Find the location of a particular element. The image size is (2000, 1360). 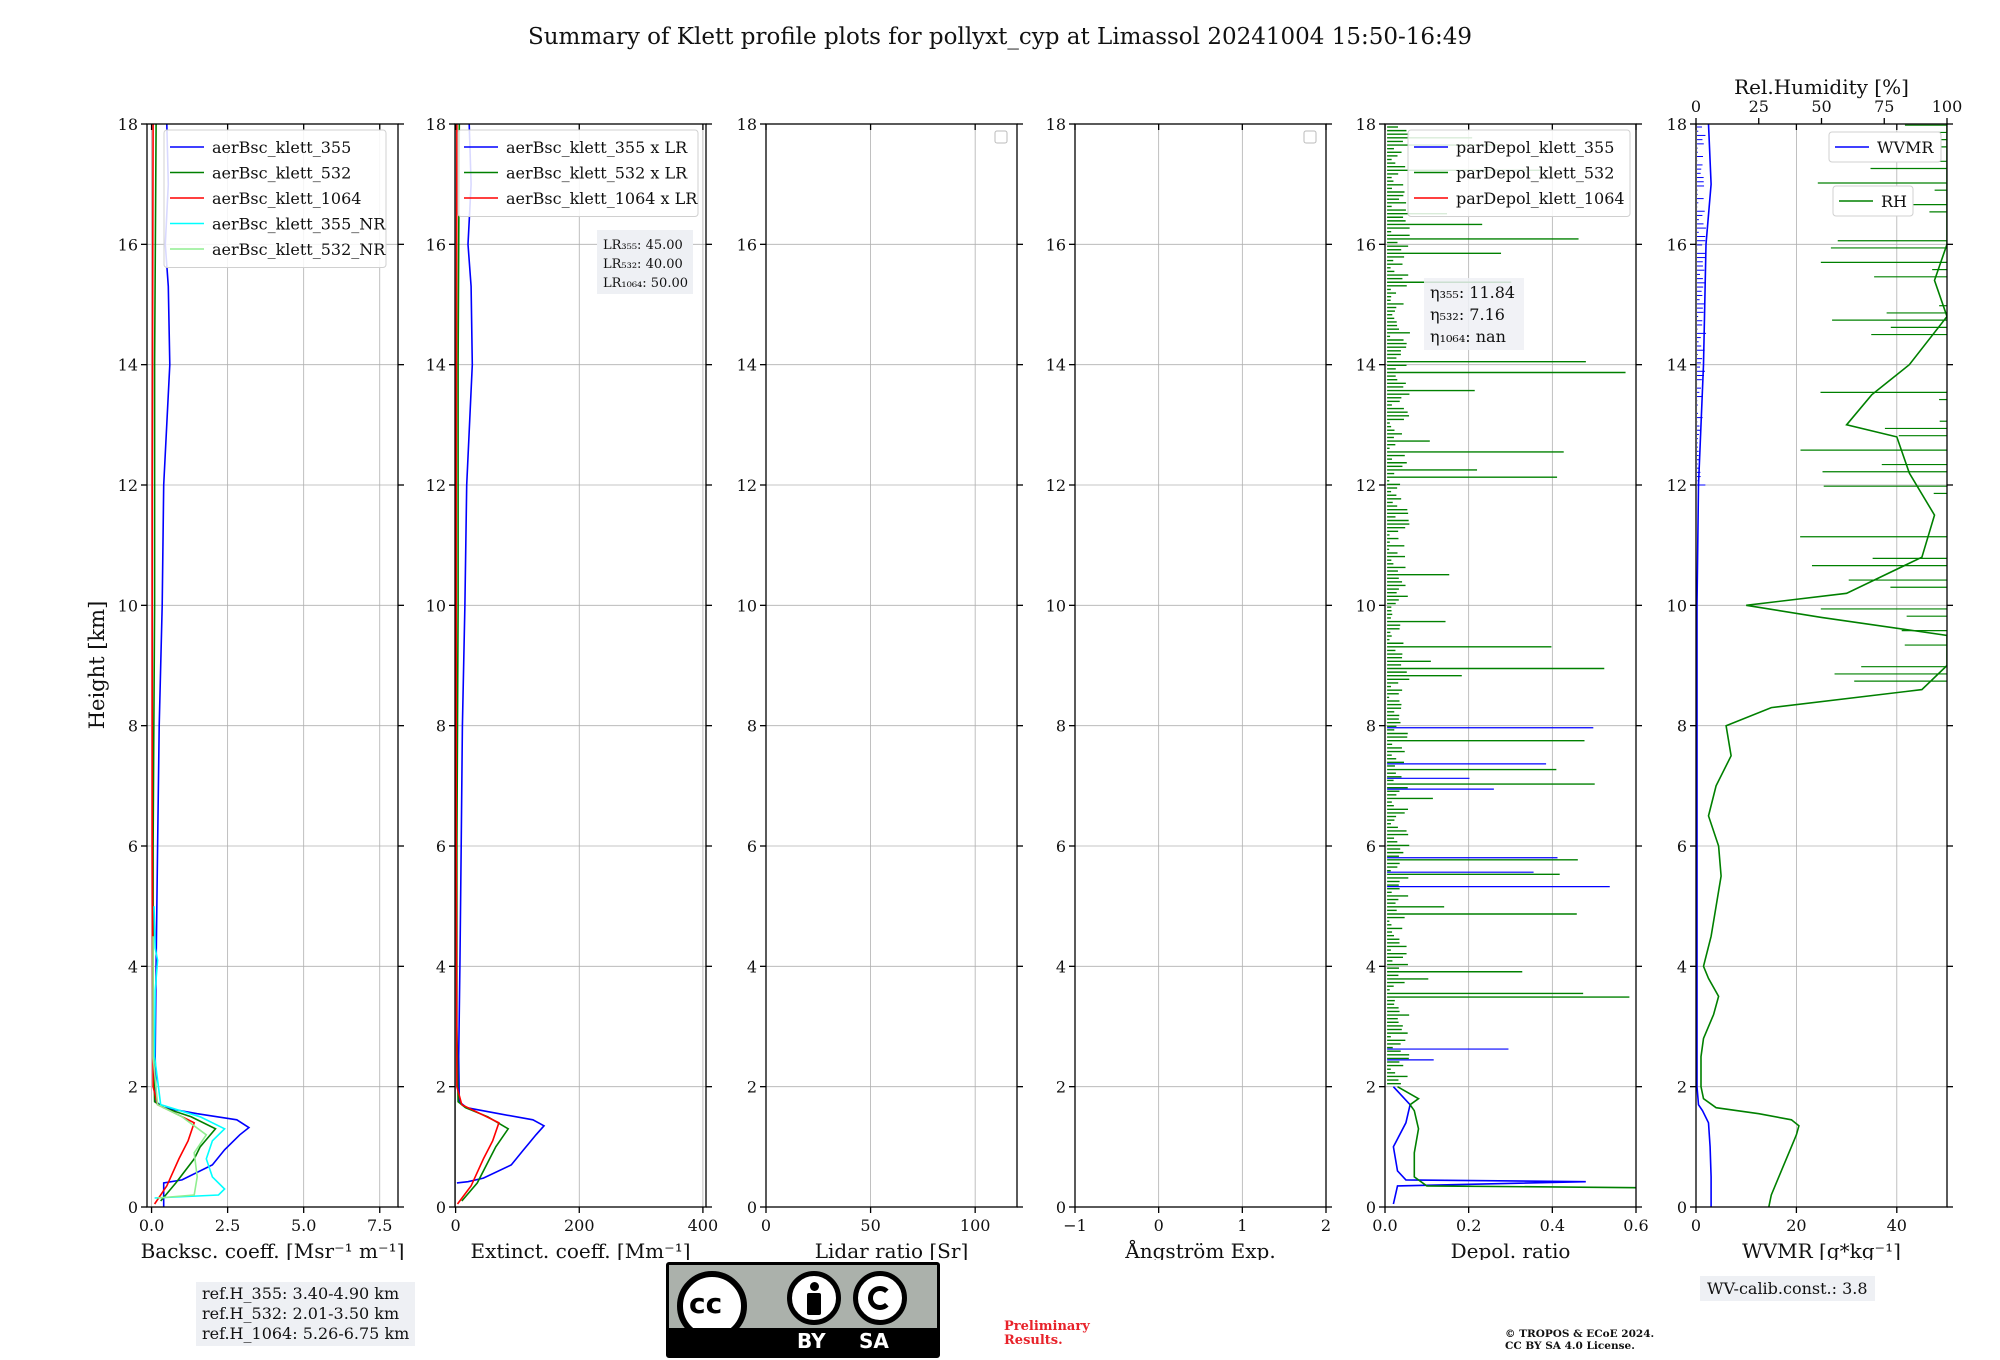

lr-annotation-line: LR₅₃₂: 40.00 is located at coordinates (643, 264).